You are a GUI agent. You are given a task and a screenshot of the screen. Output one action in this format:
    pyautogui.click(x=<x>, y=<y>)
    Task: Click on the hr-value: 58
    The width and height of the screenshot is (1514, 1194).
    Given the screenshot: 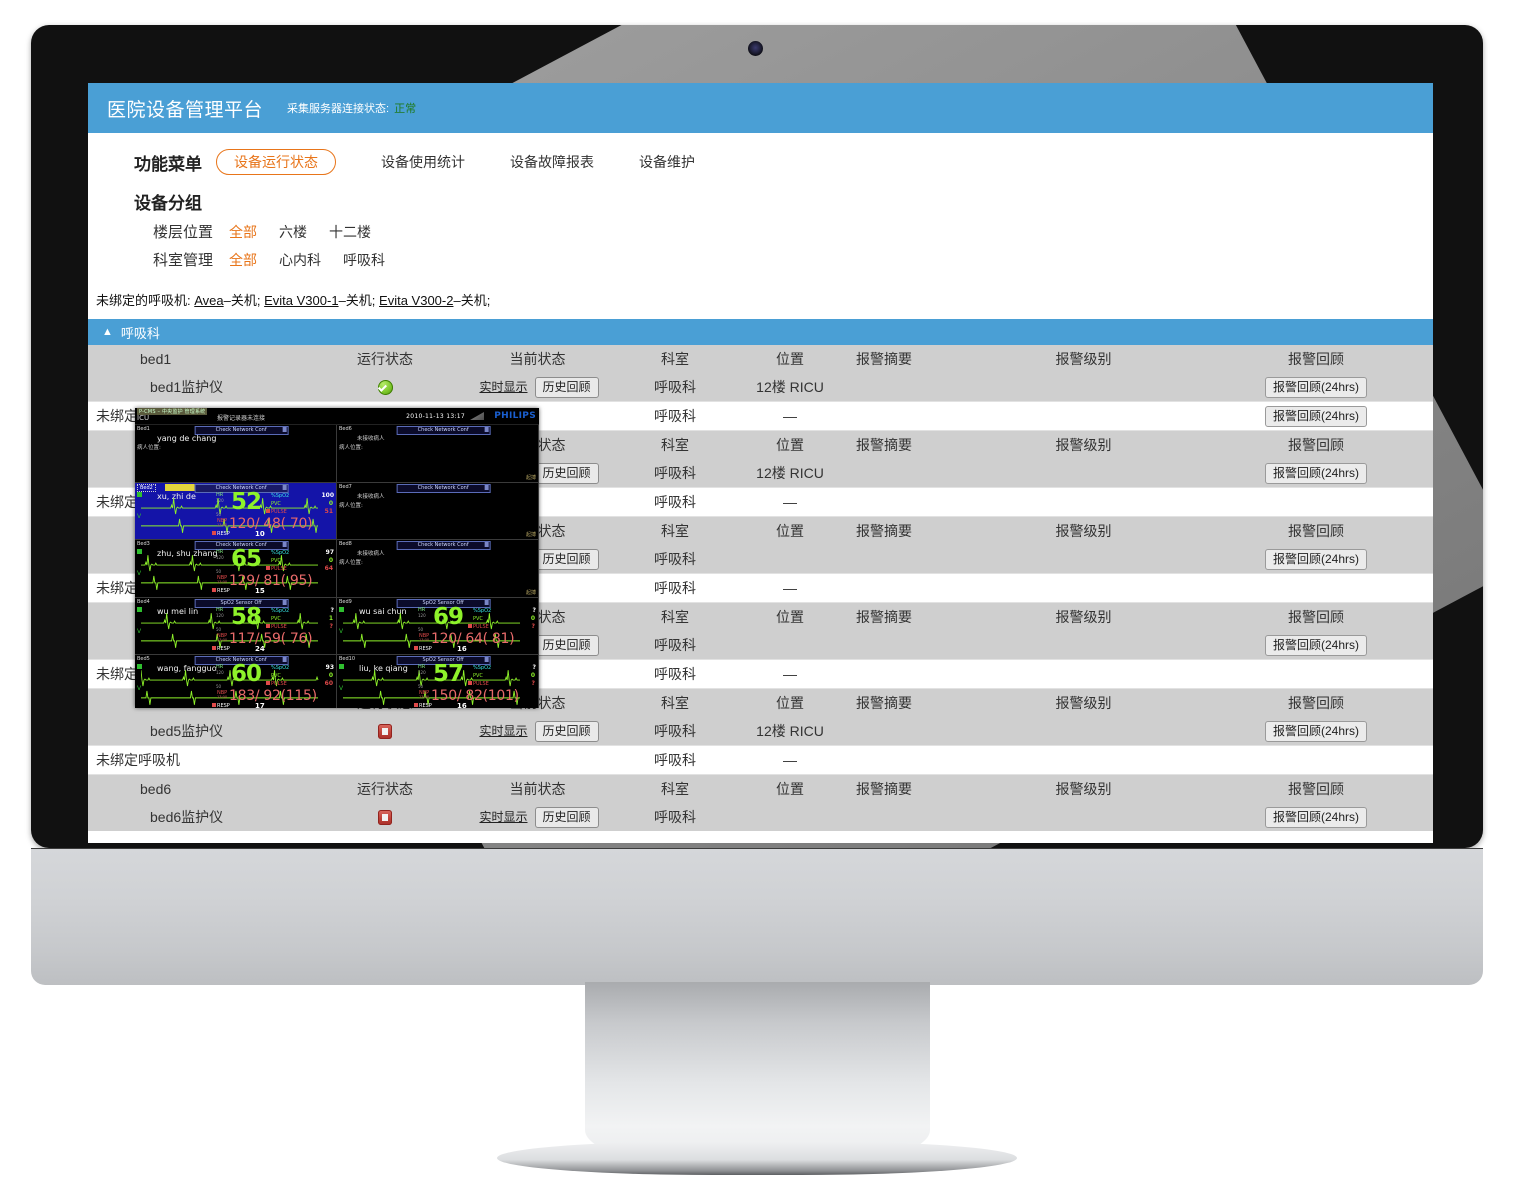 What is the action you would take?
    pyautogui.click(x=246, y=616)
    